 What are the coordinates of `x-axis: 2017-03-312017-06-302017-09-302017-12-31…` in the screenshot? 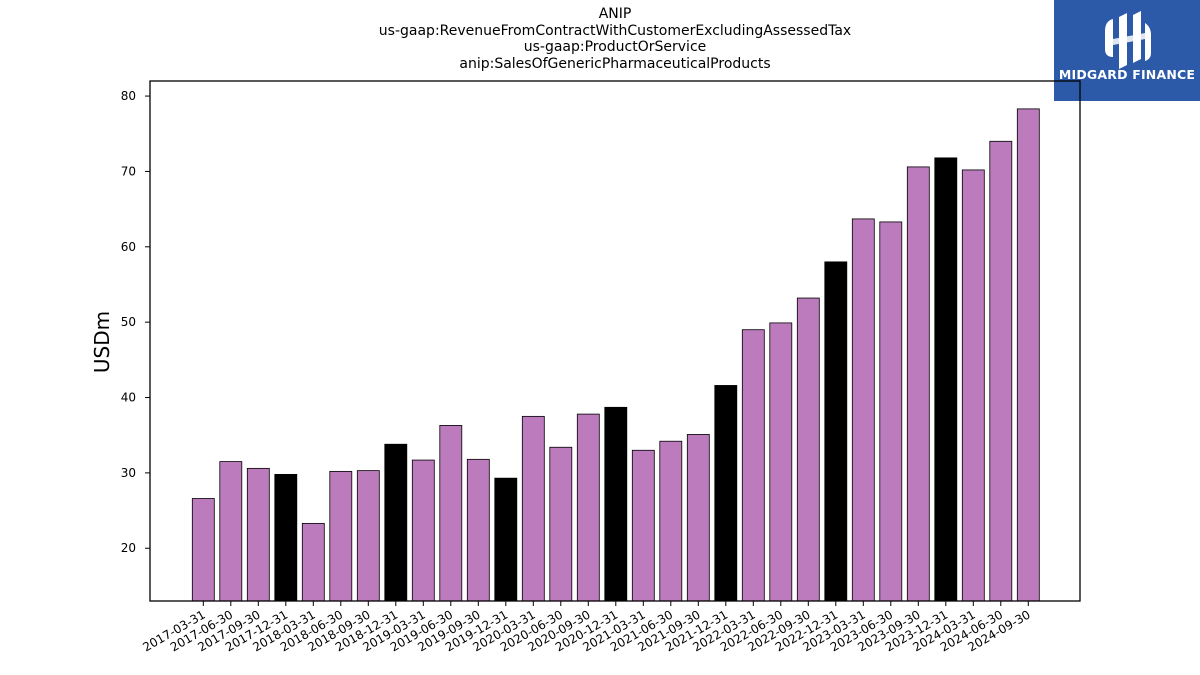 It's located at (586, 627).